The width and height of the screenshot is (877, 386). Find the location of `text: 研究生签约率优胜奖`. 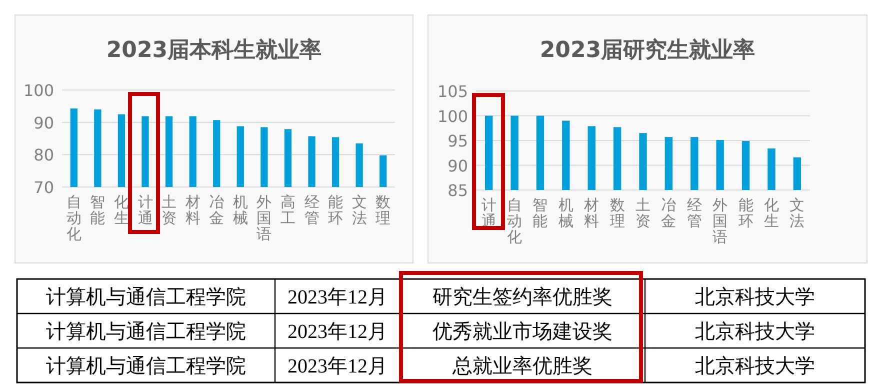

text: 研究生签约率优胜奖 is located at coordinates (522, 297).